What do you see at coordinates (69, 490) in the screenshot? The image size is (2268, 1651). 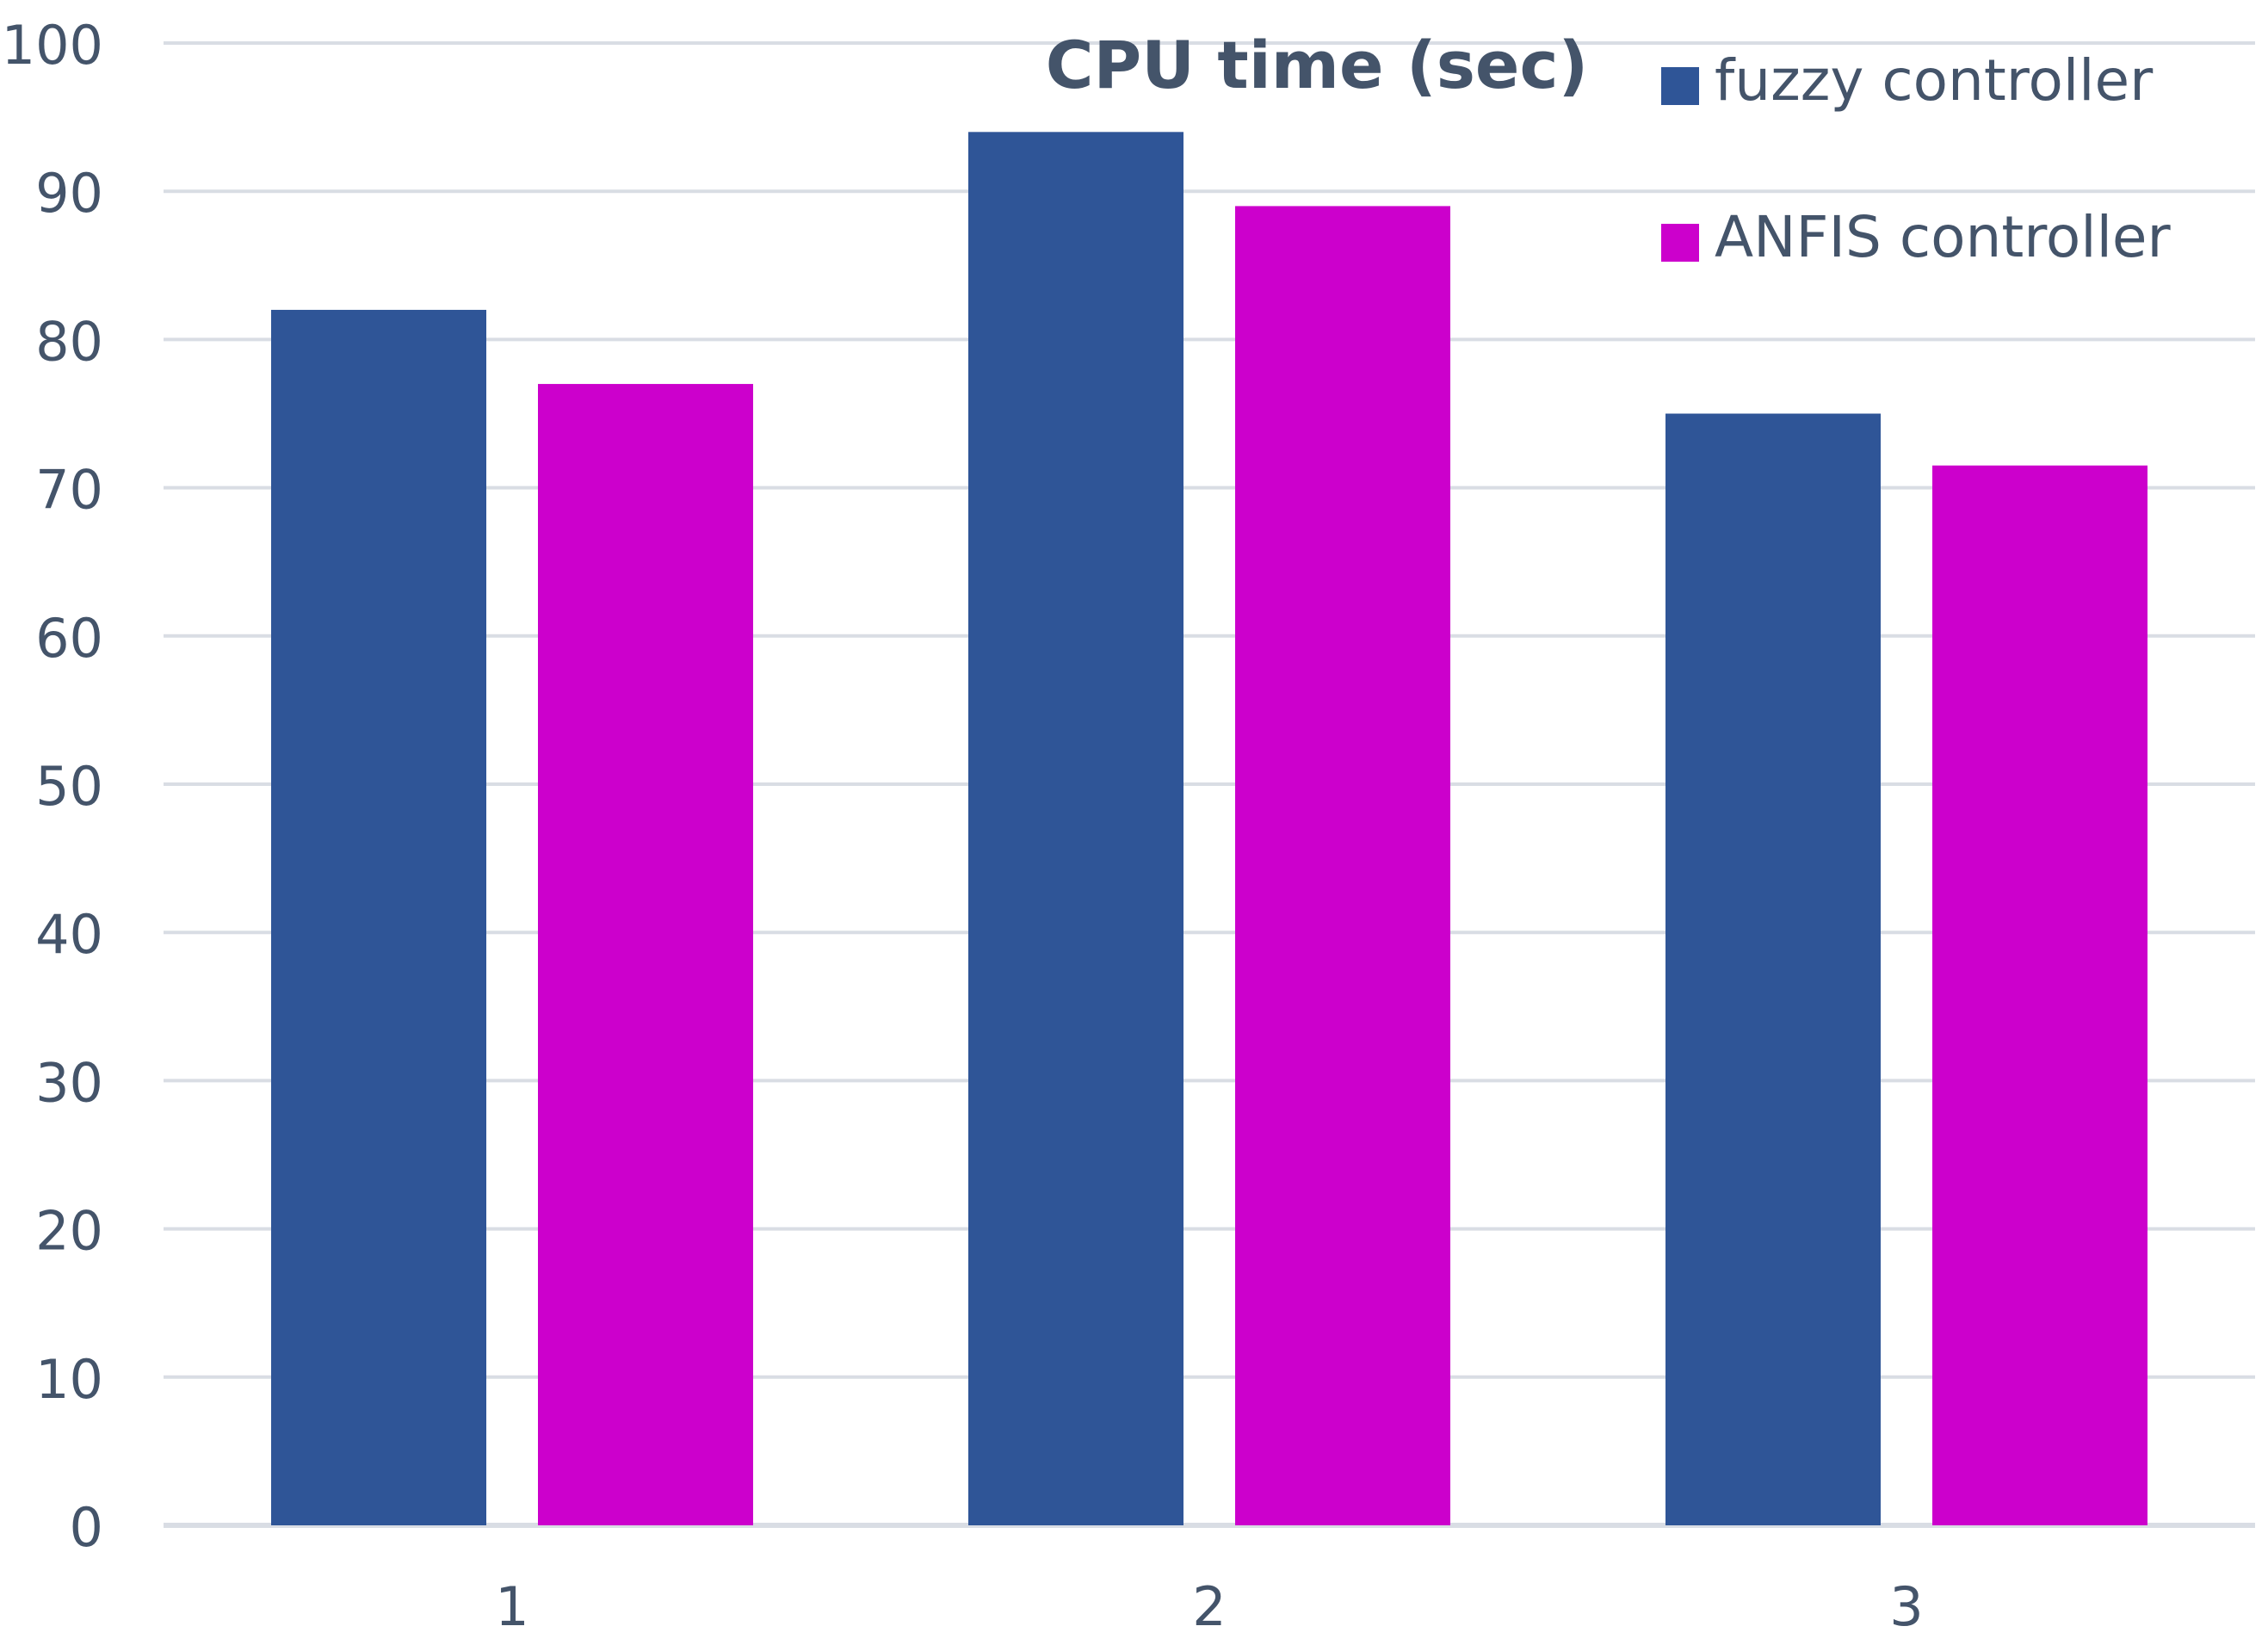 I see `y-tick-label: 70` at bounding box center [69, 490].